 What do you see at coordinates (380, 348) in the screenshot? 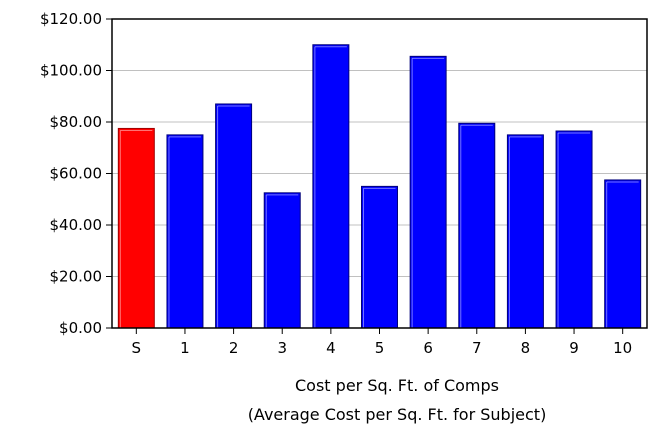
I see `x-tick-label: 5` at bounding box center [380, 348].